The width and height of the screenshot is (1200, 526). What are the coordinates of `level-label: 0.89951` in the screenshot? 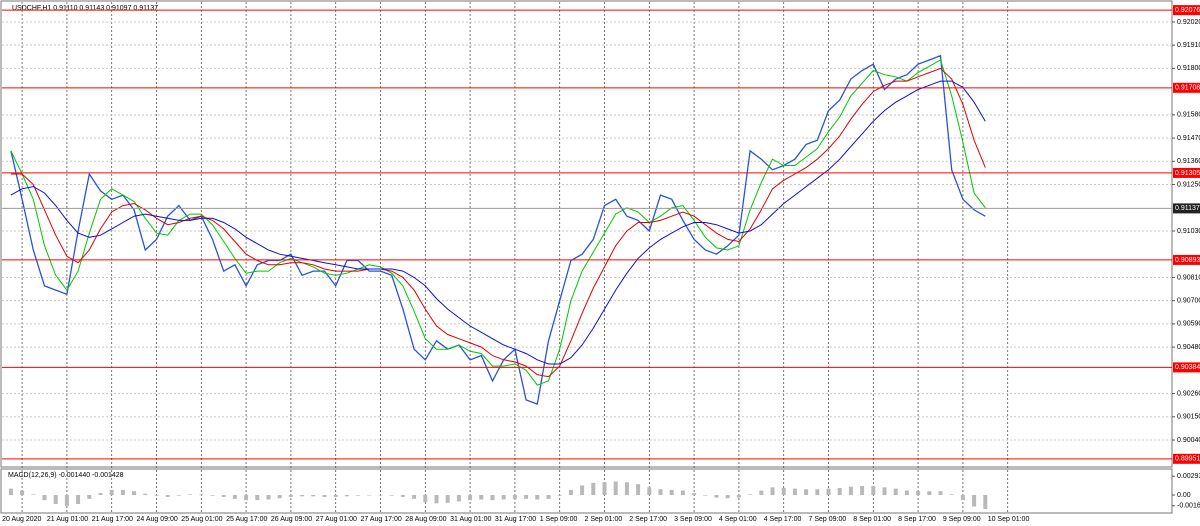 It's located at (1187, 459).